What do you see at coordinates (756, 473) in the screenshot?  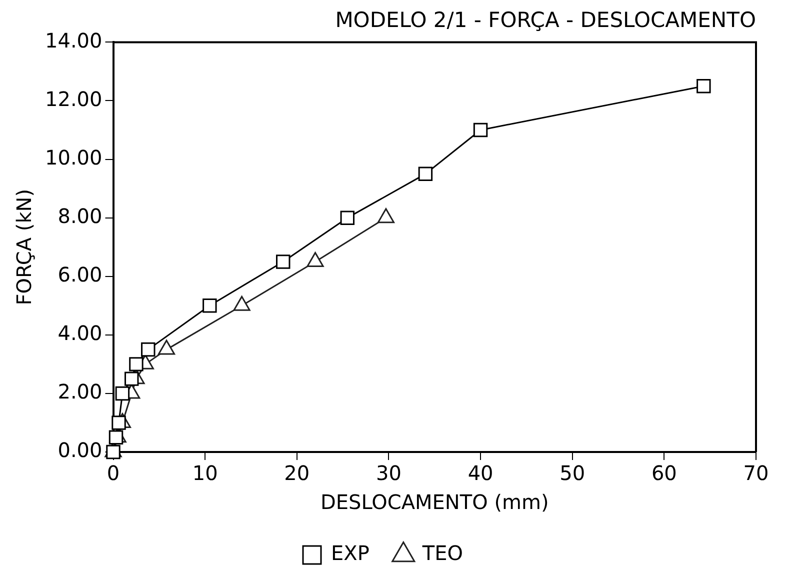 I see `x-tick-label: 70` at bounding box center [756, 473].